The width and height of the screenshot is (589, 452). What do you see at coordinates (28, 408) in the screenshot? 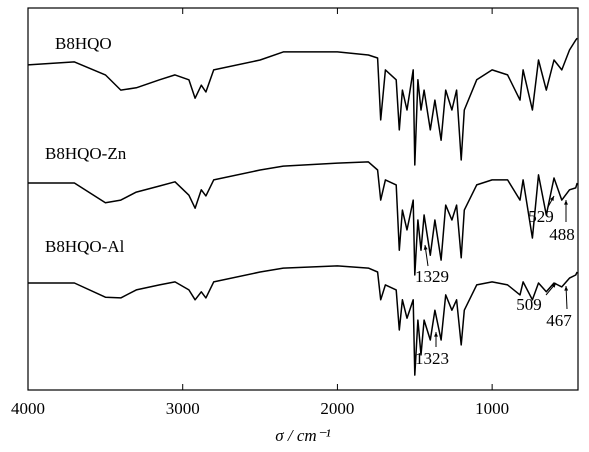
I see `x-tick-label: 4000` at bounding box center [28, 408].